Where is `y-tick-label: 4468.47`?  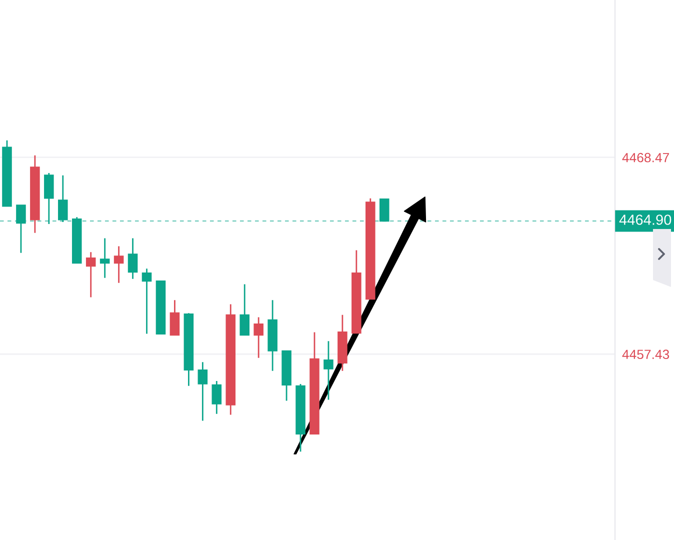 y-tick-label: 4468.47 is located at coordinates (645, 157).